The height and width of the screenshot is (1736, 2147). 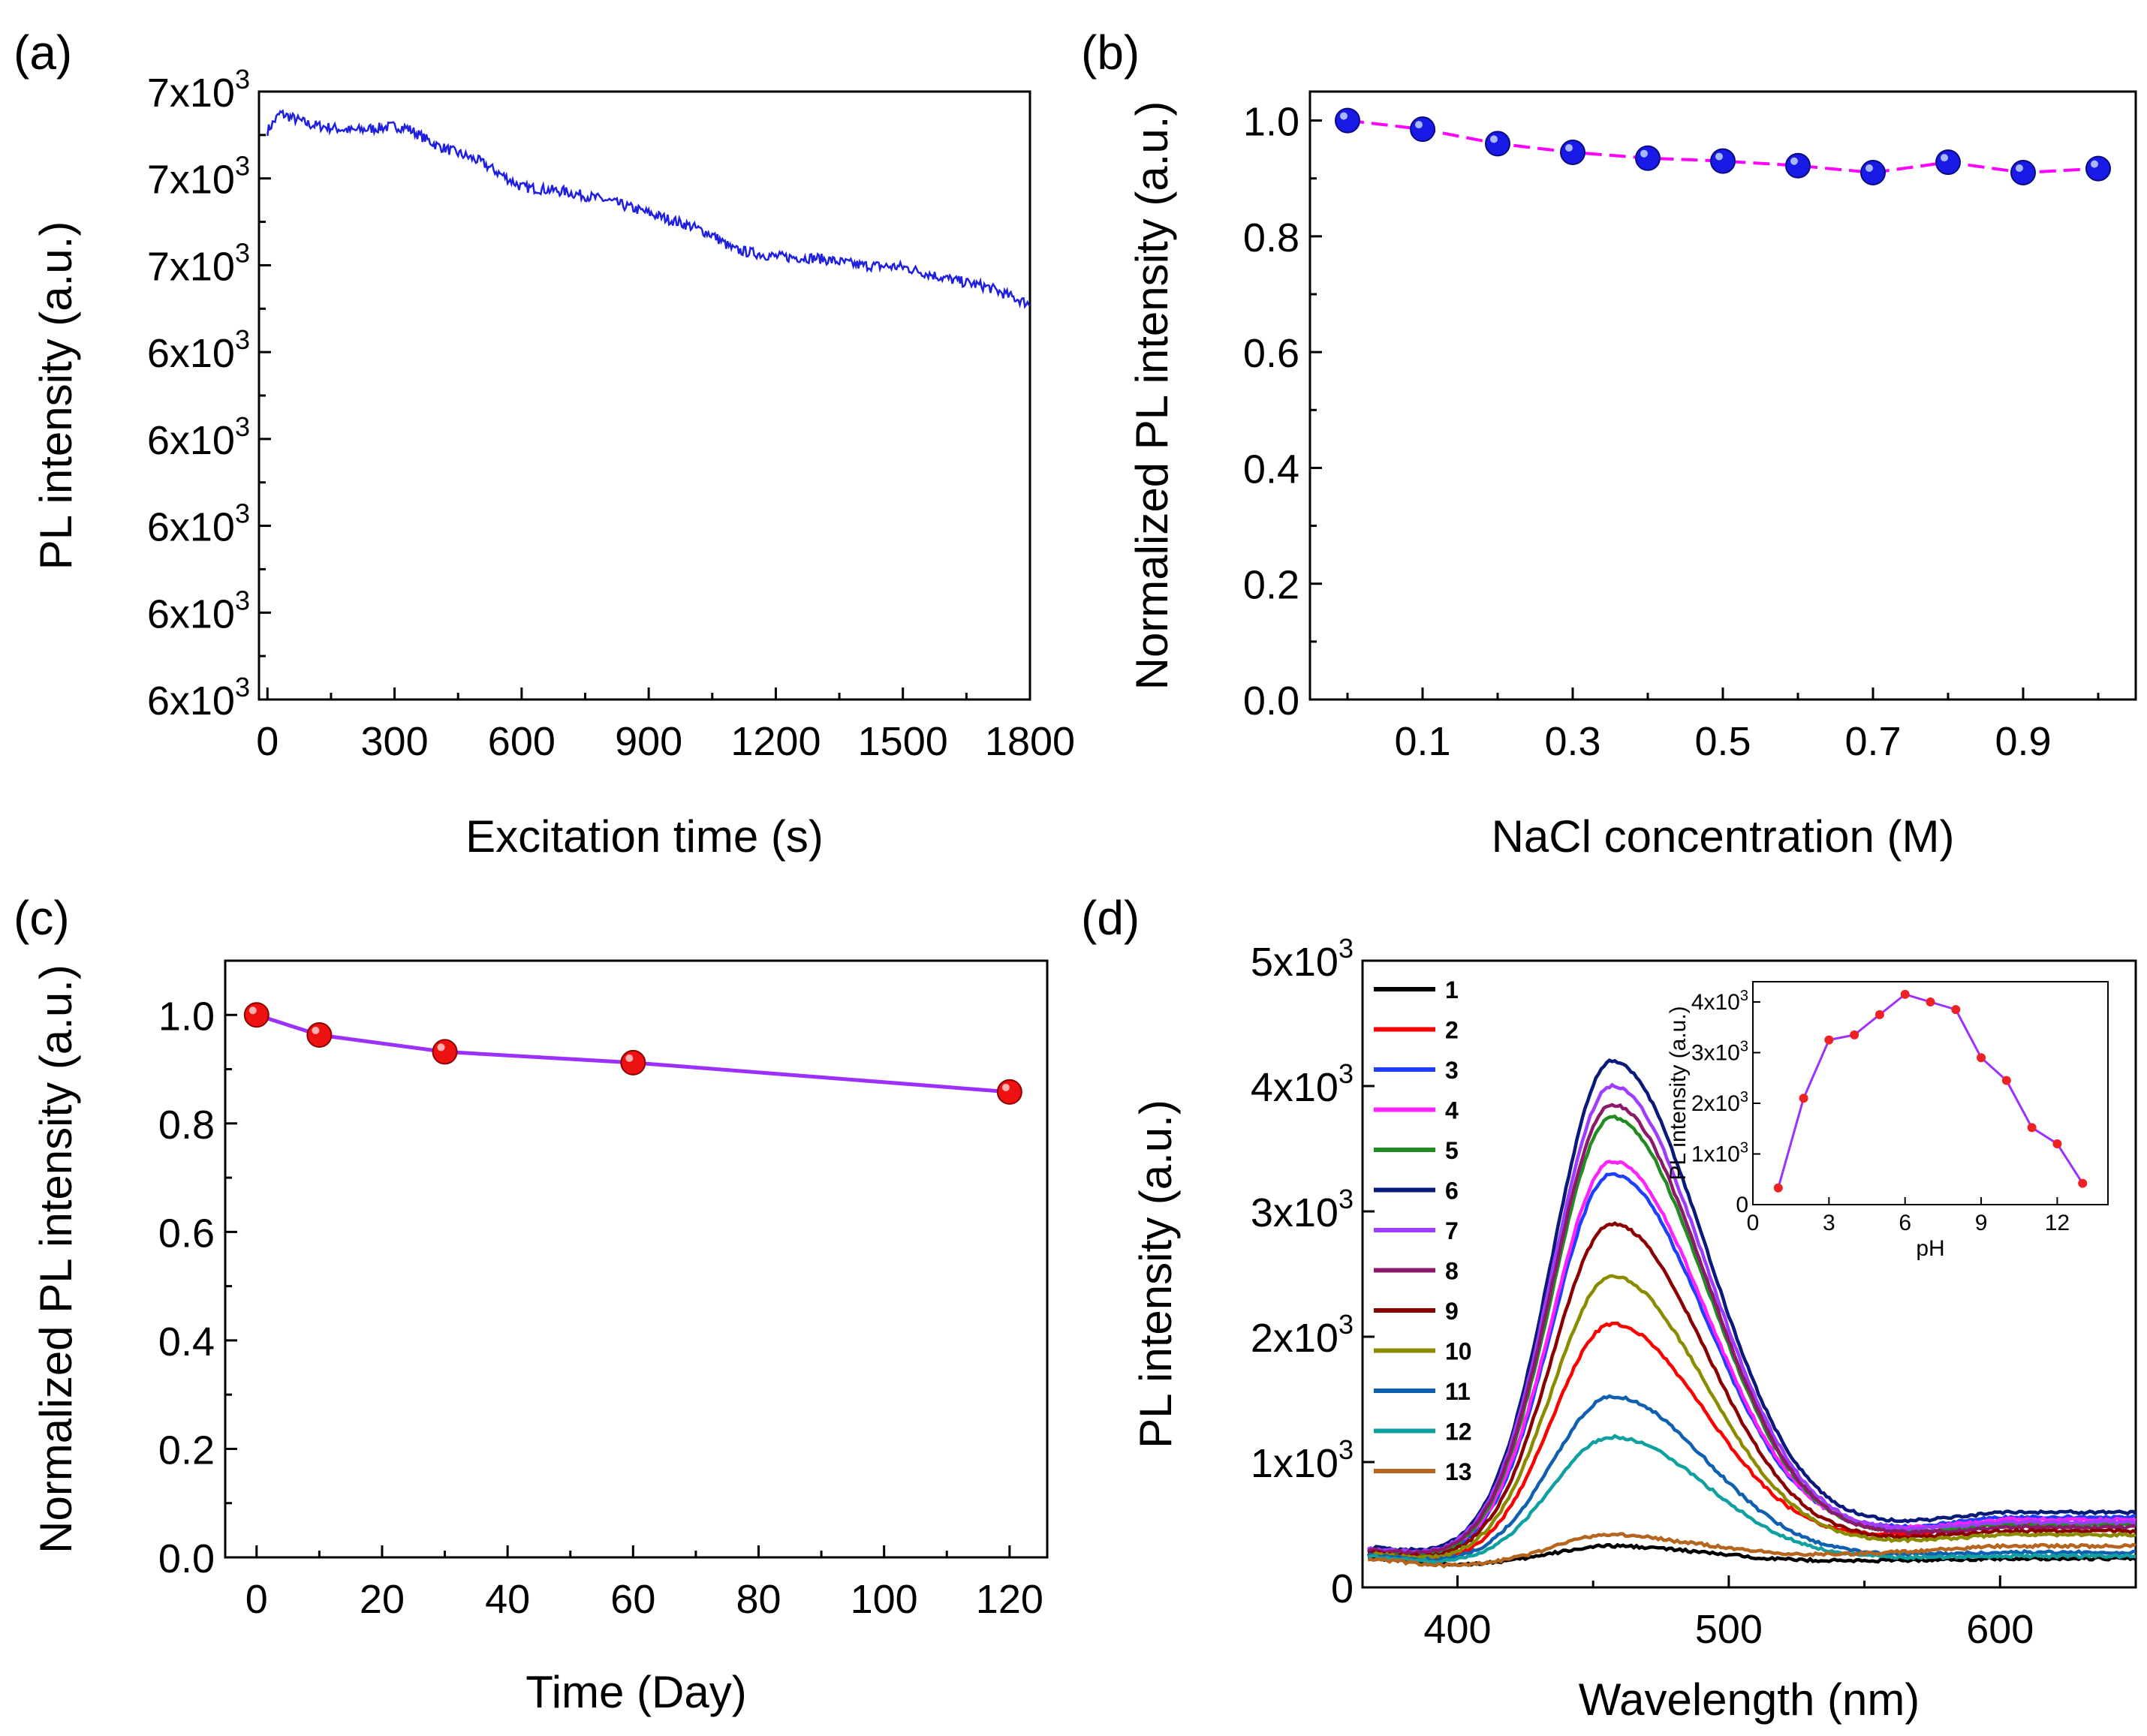 I want to click on x-tick-label: 500, so click(x=1729, y=1630).